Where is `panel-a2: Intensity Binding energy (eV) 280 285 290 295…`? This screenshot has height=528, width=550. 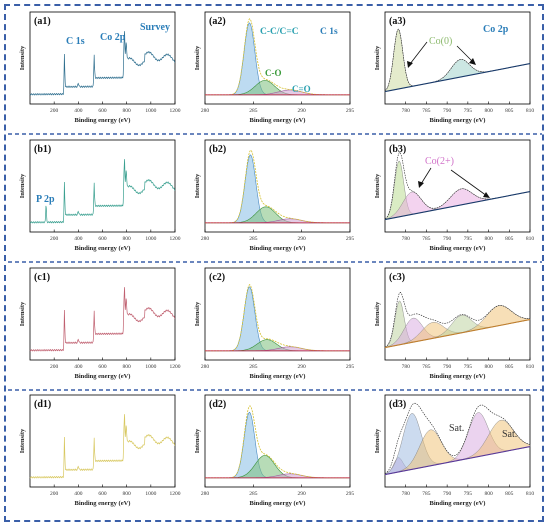
panel-a2: Intensity Binding energy (eV) 280 285 290 295… is located at coordinates (274, 67).